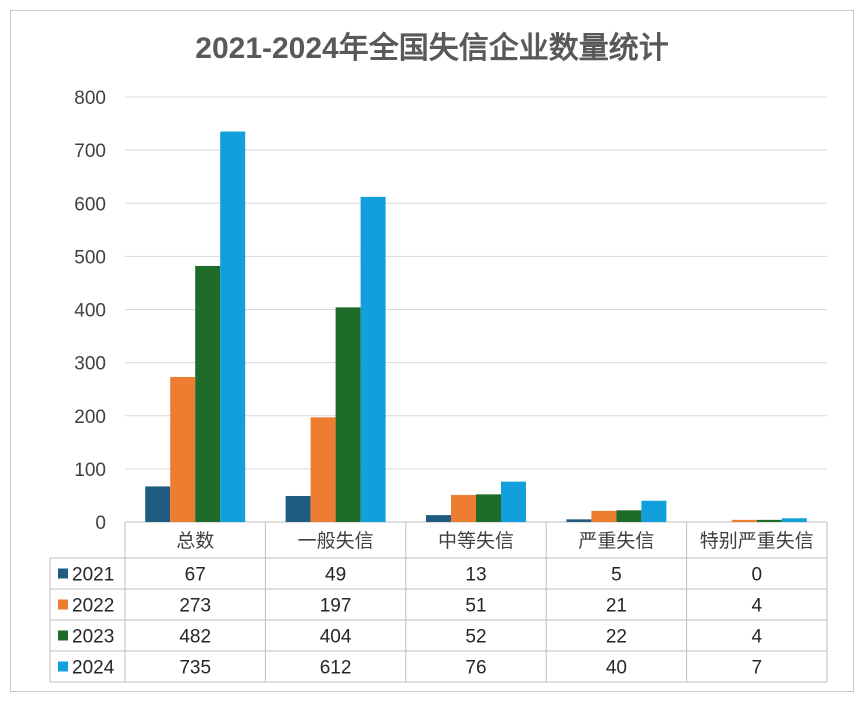  Describe the element at coordinates (90, 257) in the screenshot. I see `y-tick-label-500: 500` at that location.